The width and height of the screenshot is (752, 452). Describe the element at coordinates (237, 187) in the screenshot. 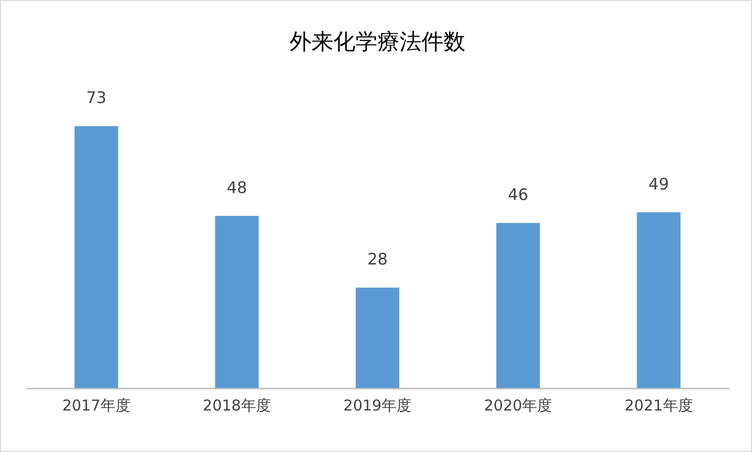

I see `data-label: 48` at that location.